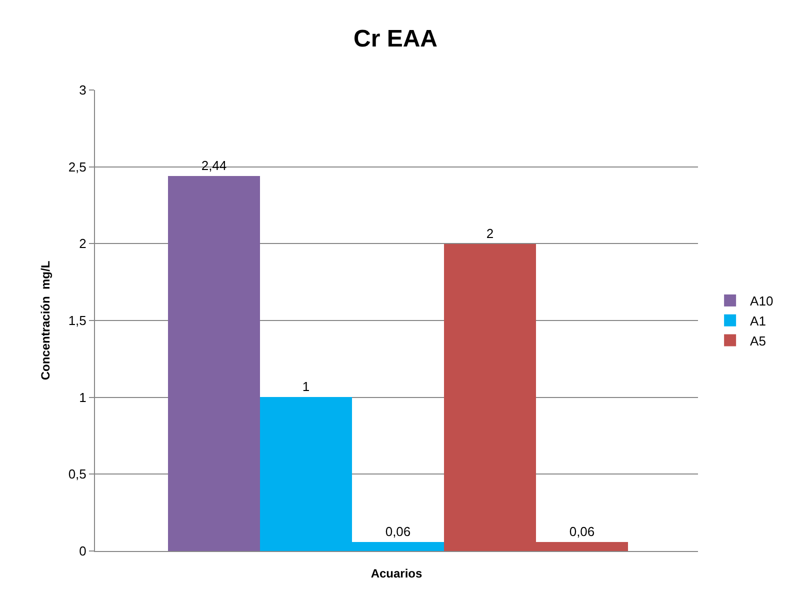  Describe the element at coordinates (77, 474) in the screenshot. I see `y-tick-label: 0,5` at that location.